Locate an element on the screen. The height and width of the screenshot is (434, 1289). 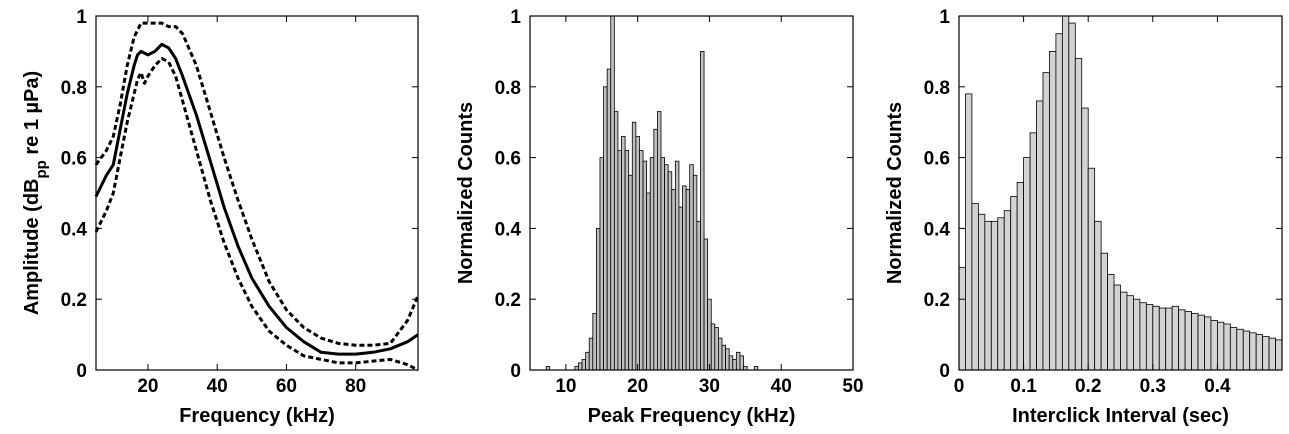
x-tick-label: 30 is located at coordinates (709, 386).